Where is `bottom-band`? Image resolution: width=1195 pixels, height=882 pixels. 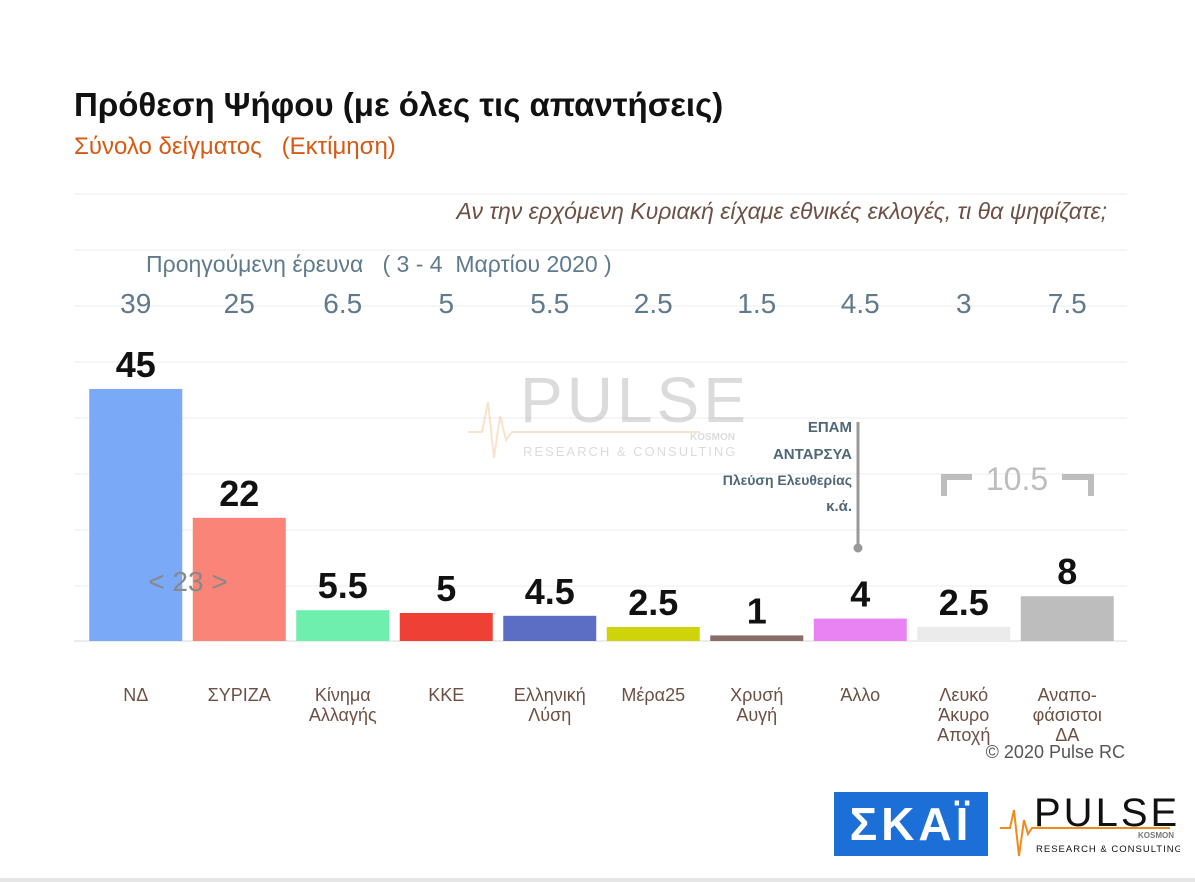
bottom-band is located at coordinates (597, 880).